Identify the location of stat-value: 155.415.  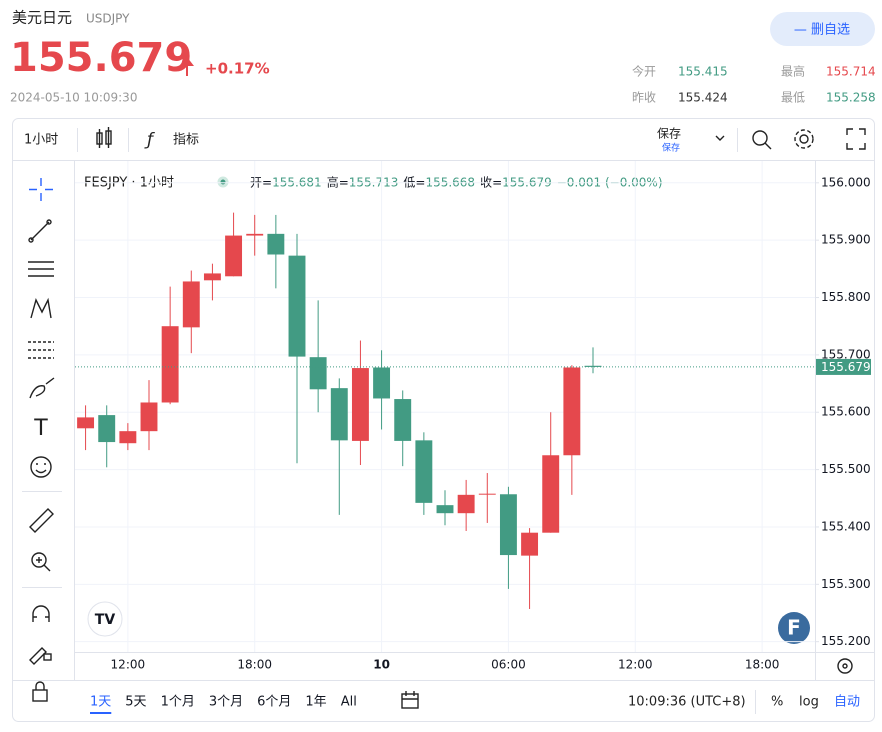
(703, 72).